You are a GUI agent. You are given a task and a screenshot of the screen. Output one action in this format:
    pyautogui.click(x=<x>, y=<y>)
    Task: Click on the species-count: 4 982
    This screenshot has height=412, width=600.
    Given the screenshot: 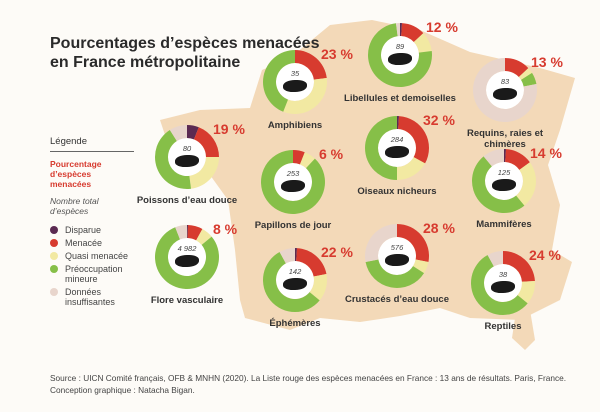 What is the action you would take?
    pyautogui.click(x=187, y=248)
    